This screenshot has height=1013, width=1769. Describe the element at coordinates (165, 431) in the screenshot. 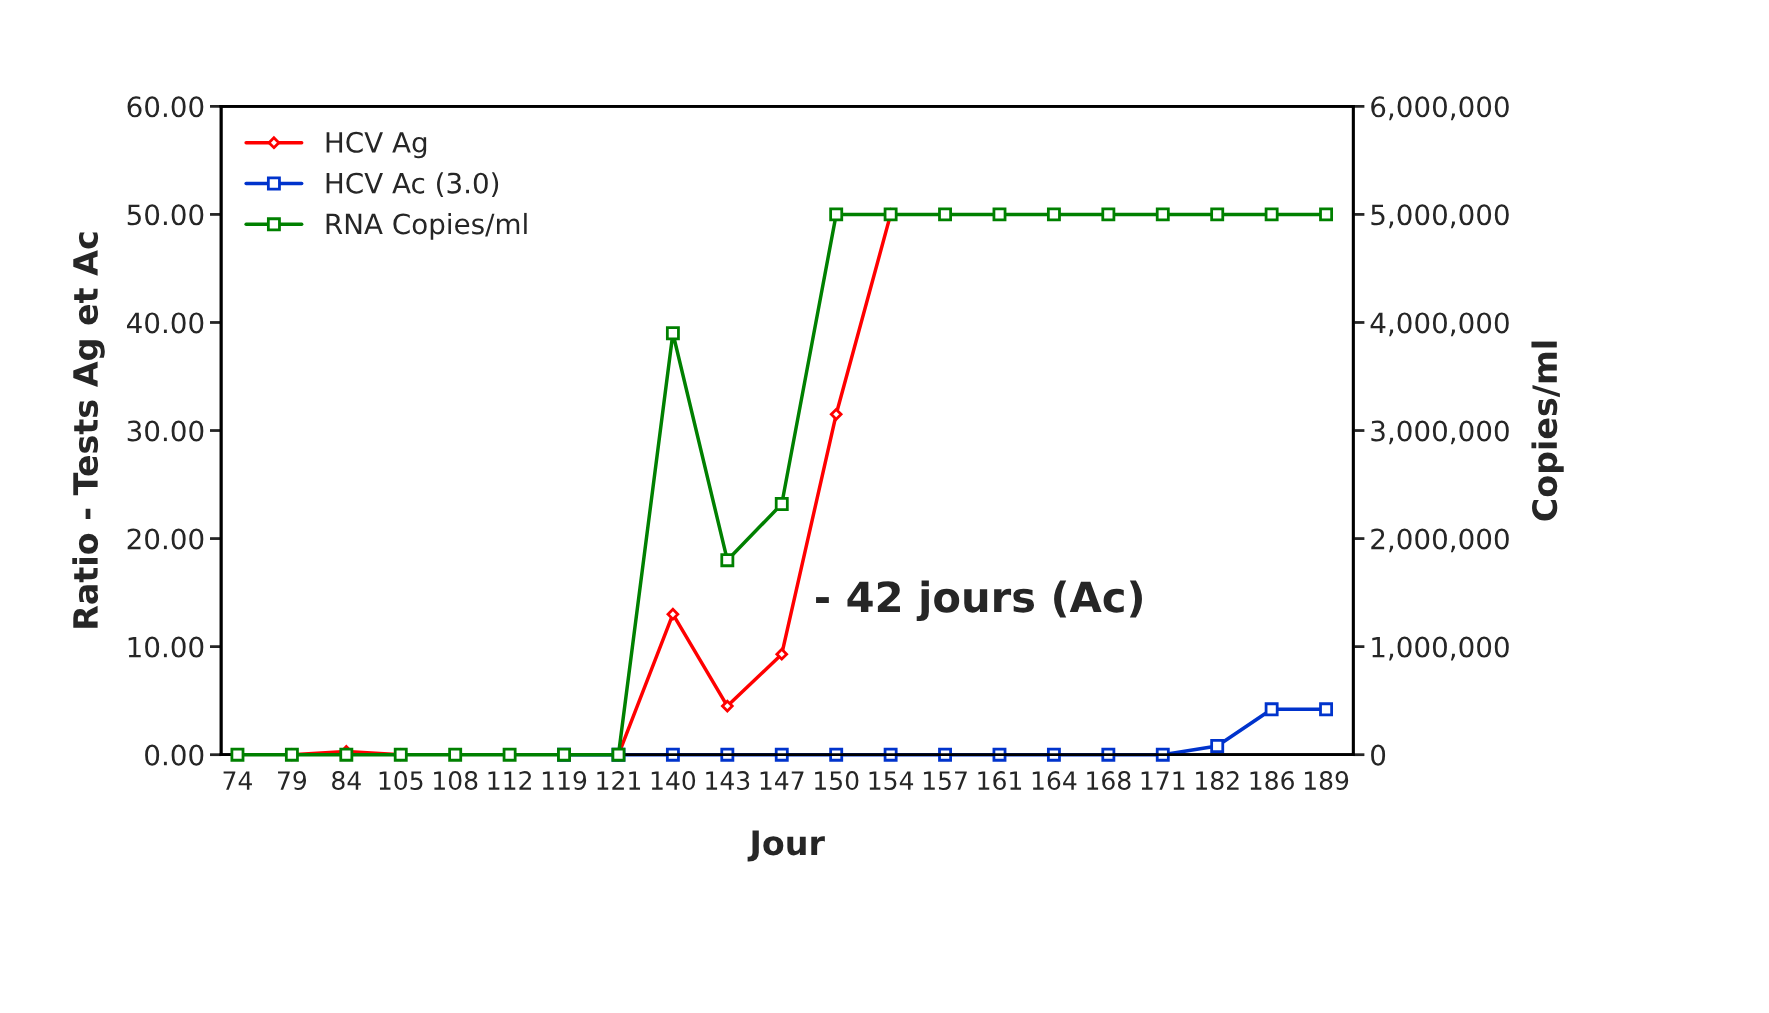

I see `y-tick-label: 30.00` at that location.